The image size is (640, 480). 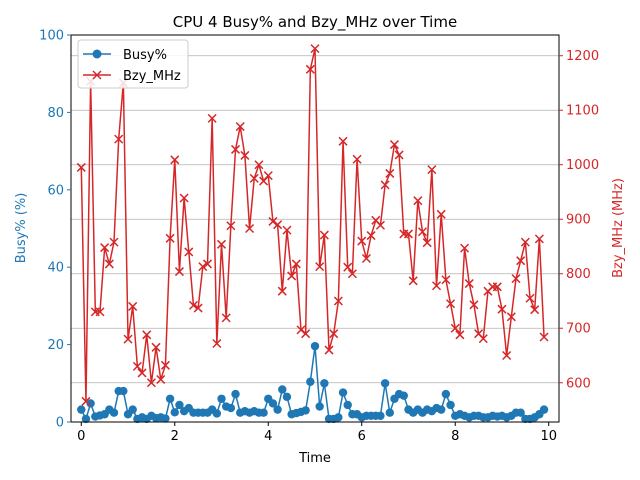 I want to click on series-busy-, so click(x=313, y=382).